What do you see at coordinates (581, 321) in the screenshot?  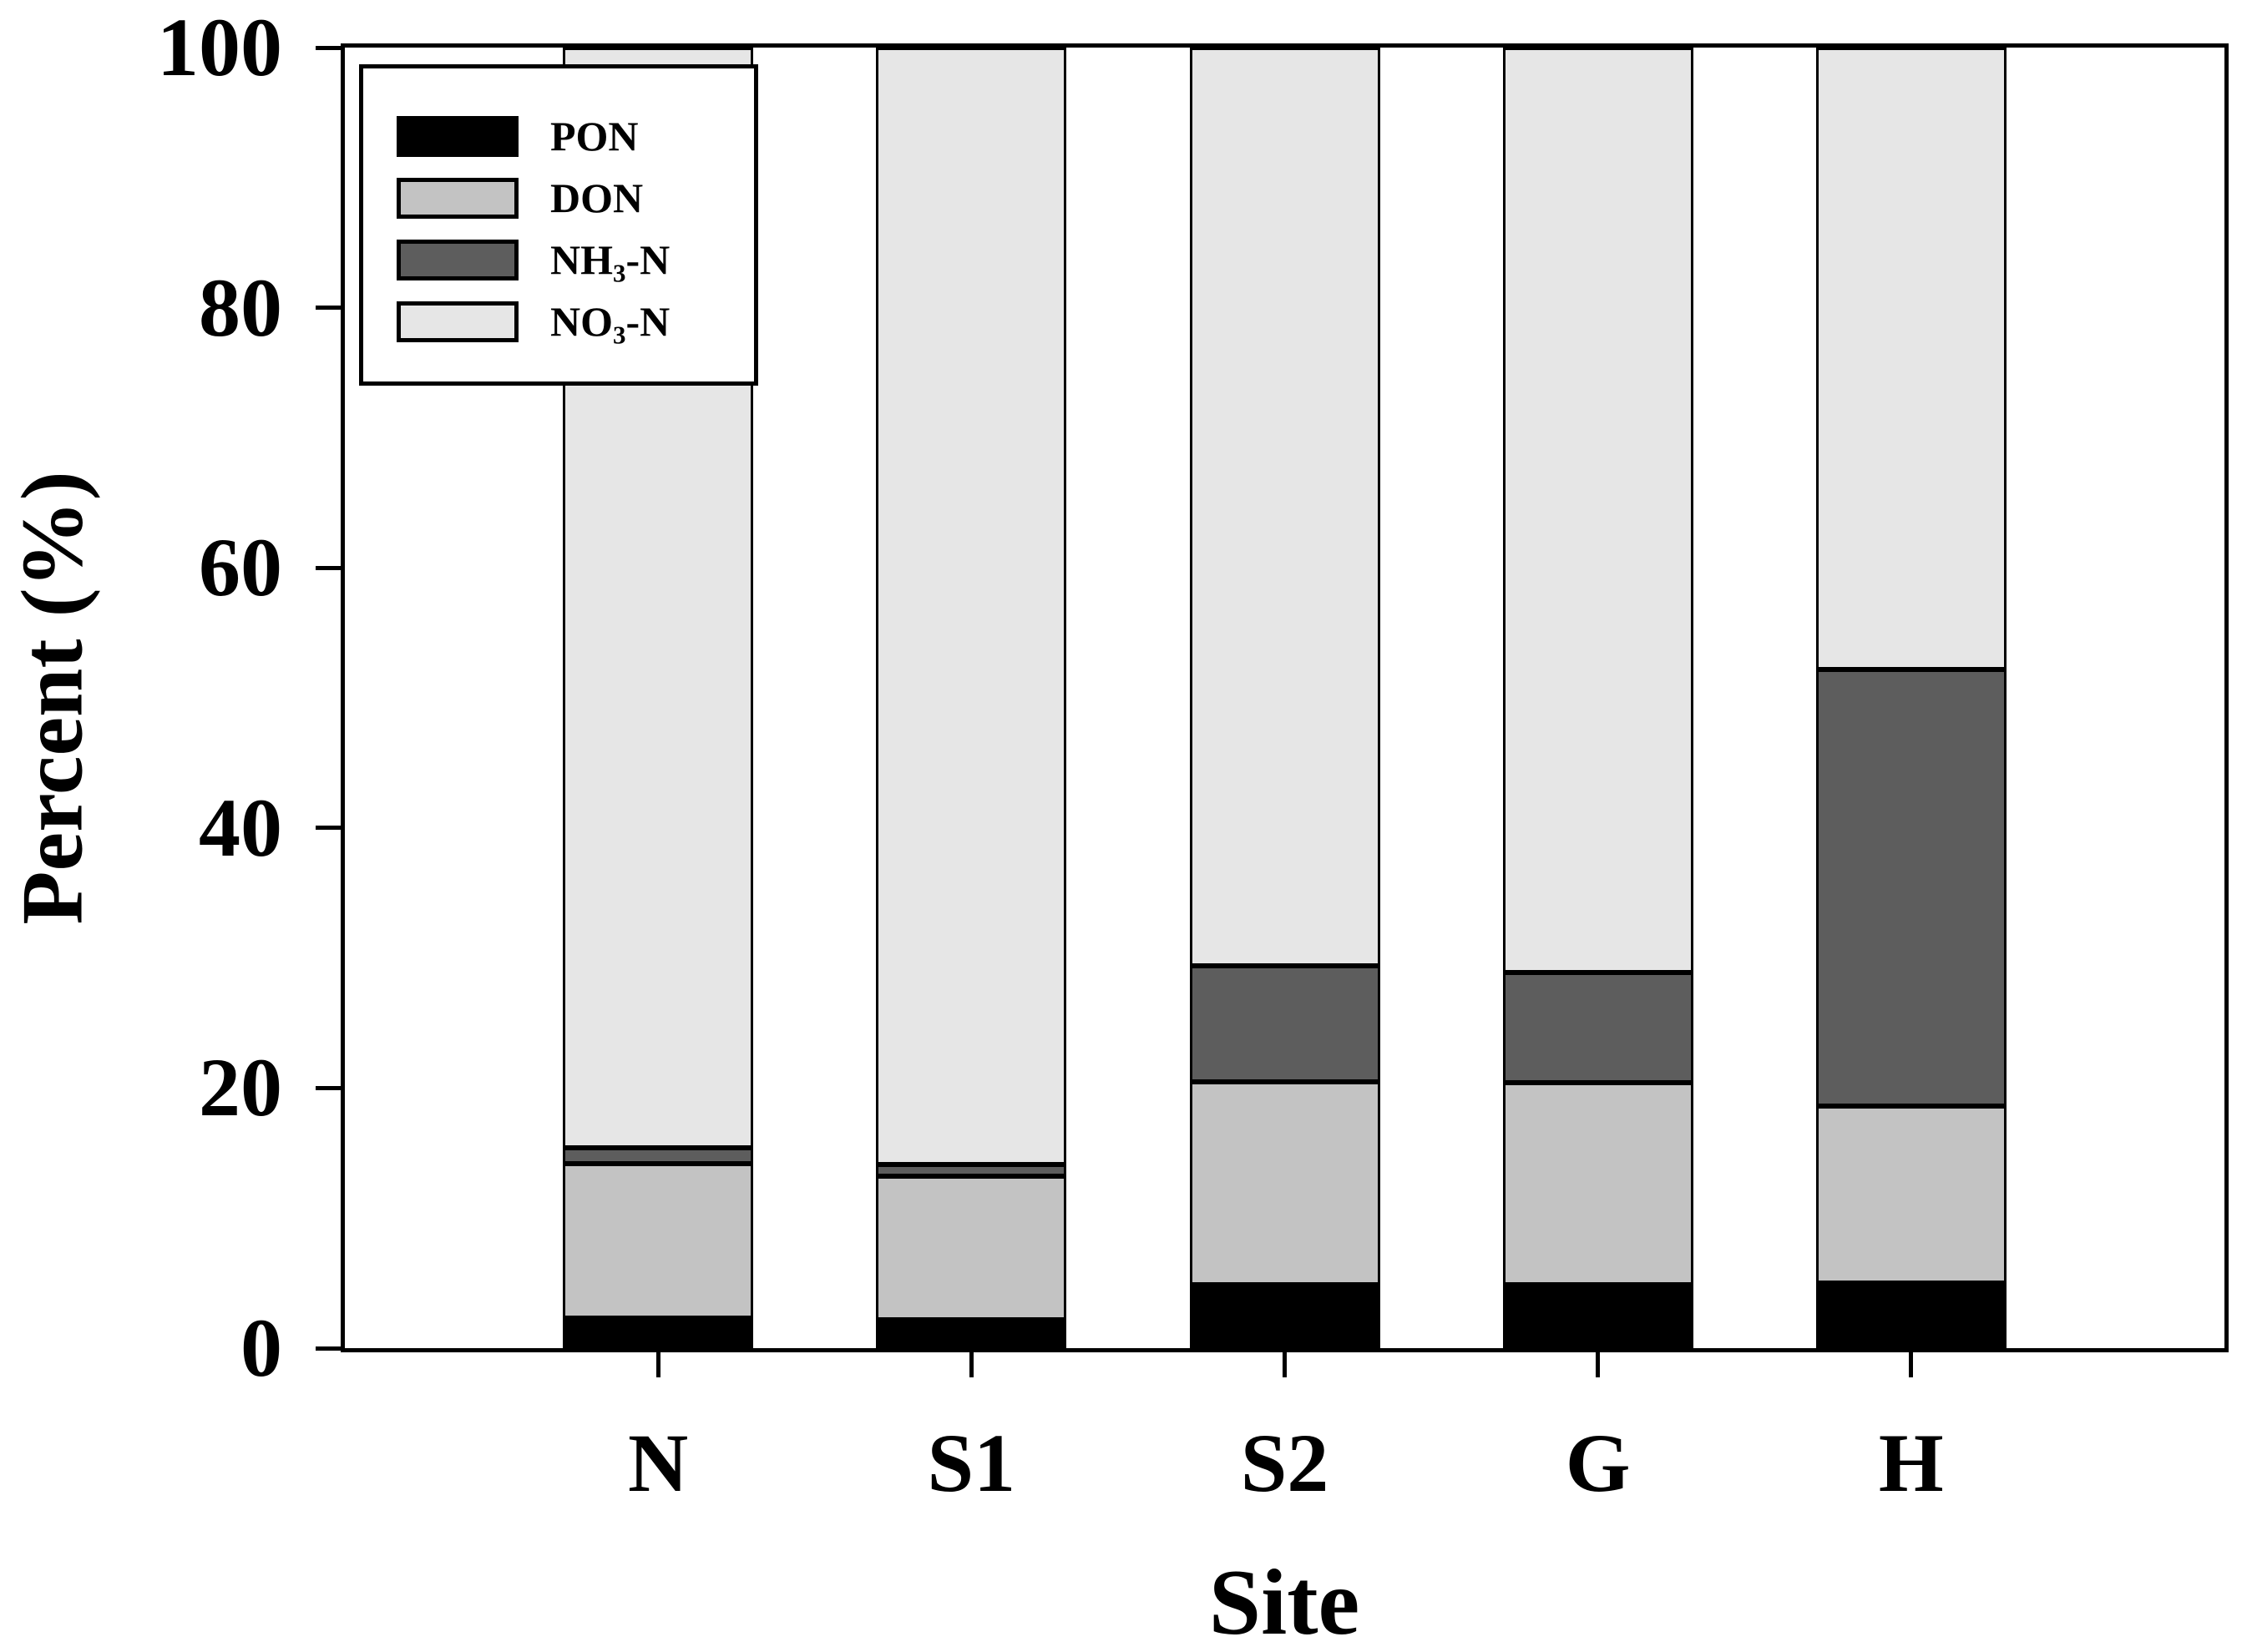 I see `legend-label-text: NO` at bounding box center [581, 321].